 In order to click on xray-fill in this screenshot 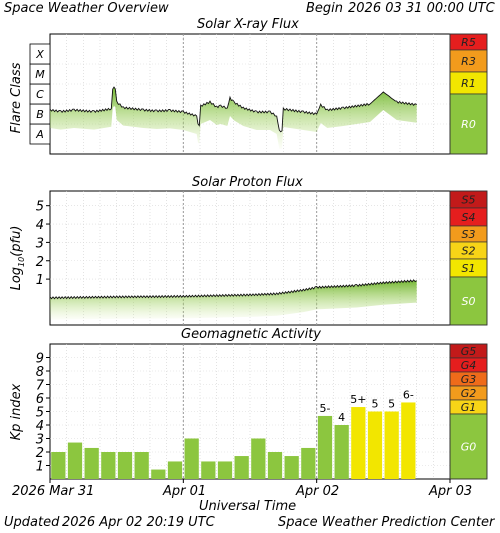, I will do `click(233, 118)`.